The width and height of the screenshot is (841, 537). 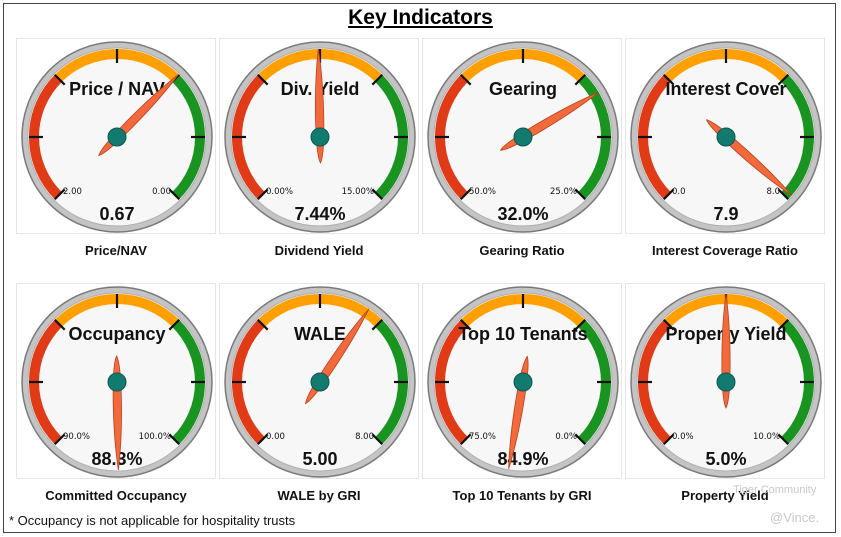 I want to click on gauge-title: Occupancy, so click(x=116, y=334).